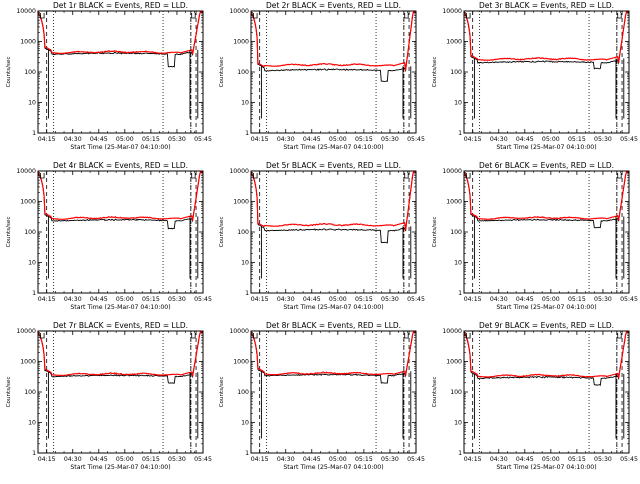  Describe the element at coordinates (333, 5) in the screenshot. I see `panel-title: Det 2r BLACK = Events, RED = LLD.` at that location.